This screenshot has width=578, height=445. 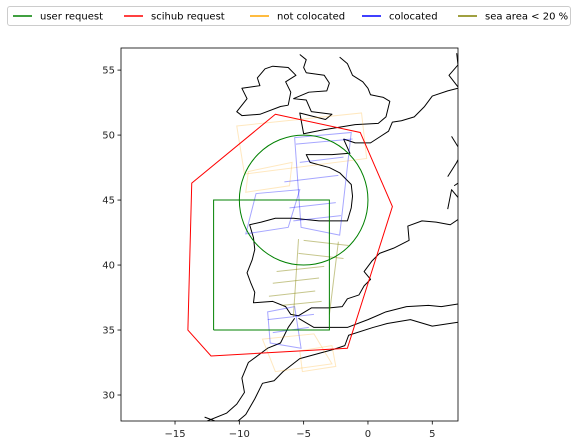 I want to click on legend-label-scihub-request: scihub request, so click(x=188, y=17).